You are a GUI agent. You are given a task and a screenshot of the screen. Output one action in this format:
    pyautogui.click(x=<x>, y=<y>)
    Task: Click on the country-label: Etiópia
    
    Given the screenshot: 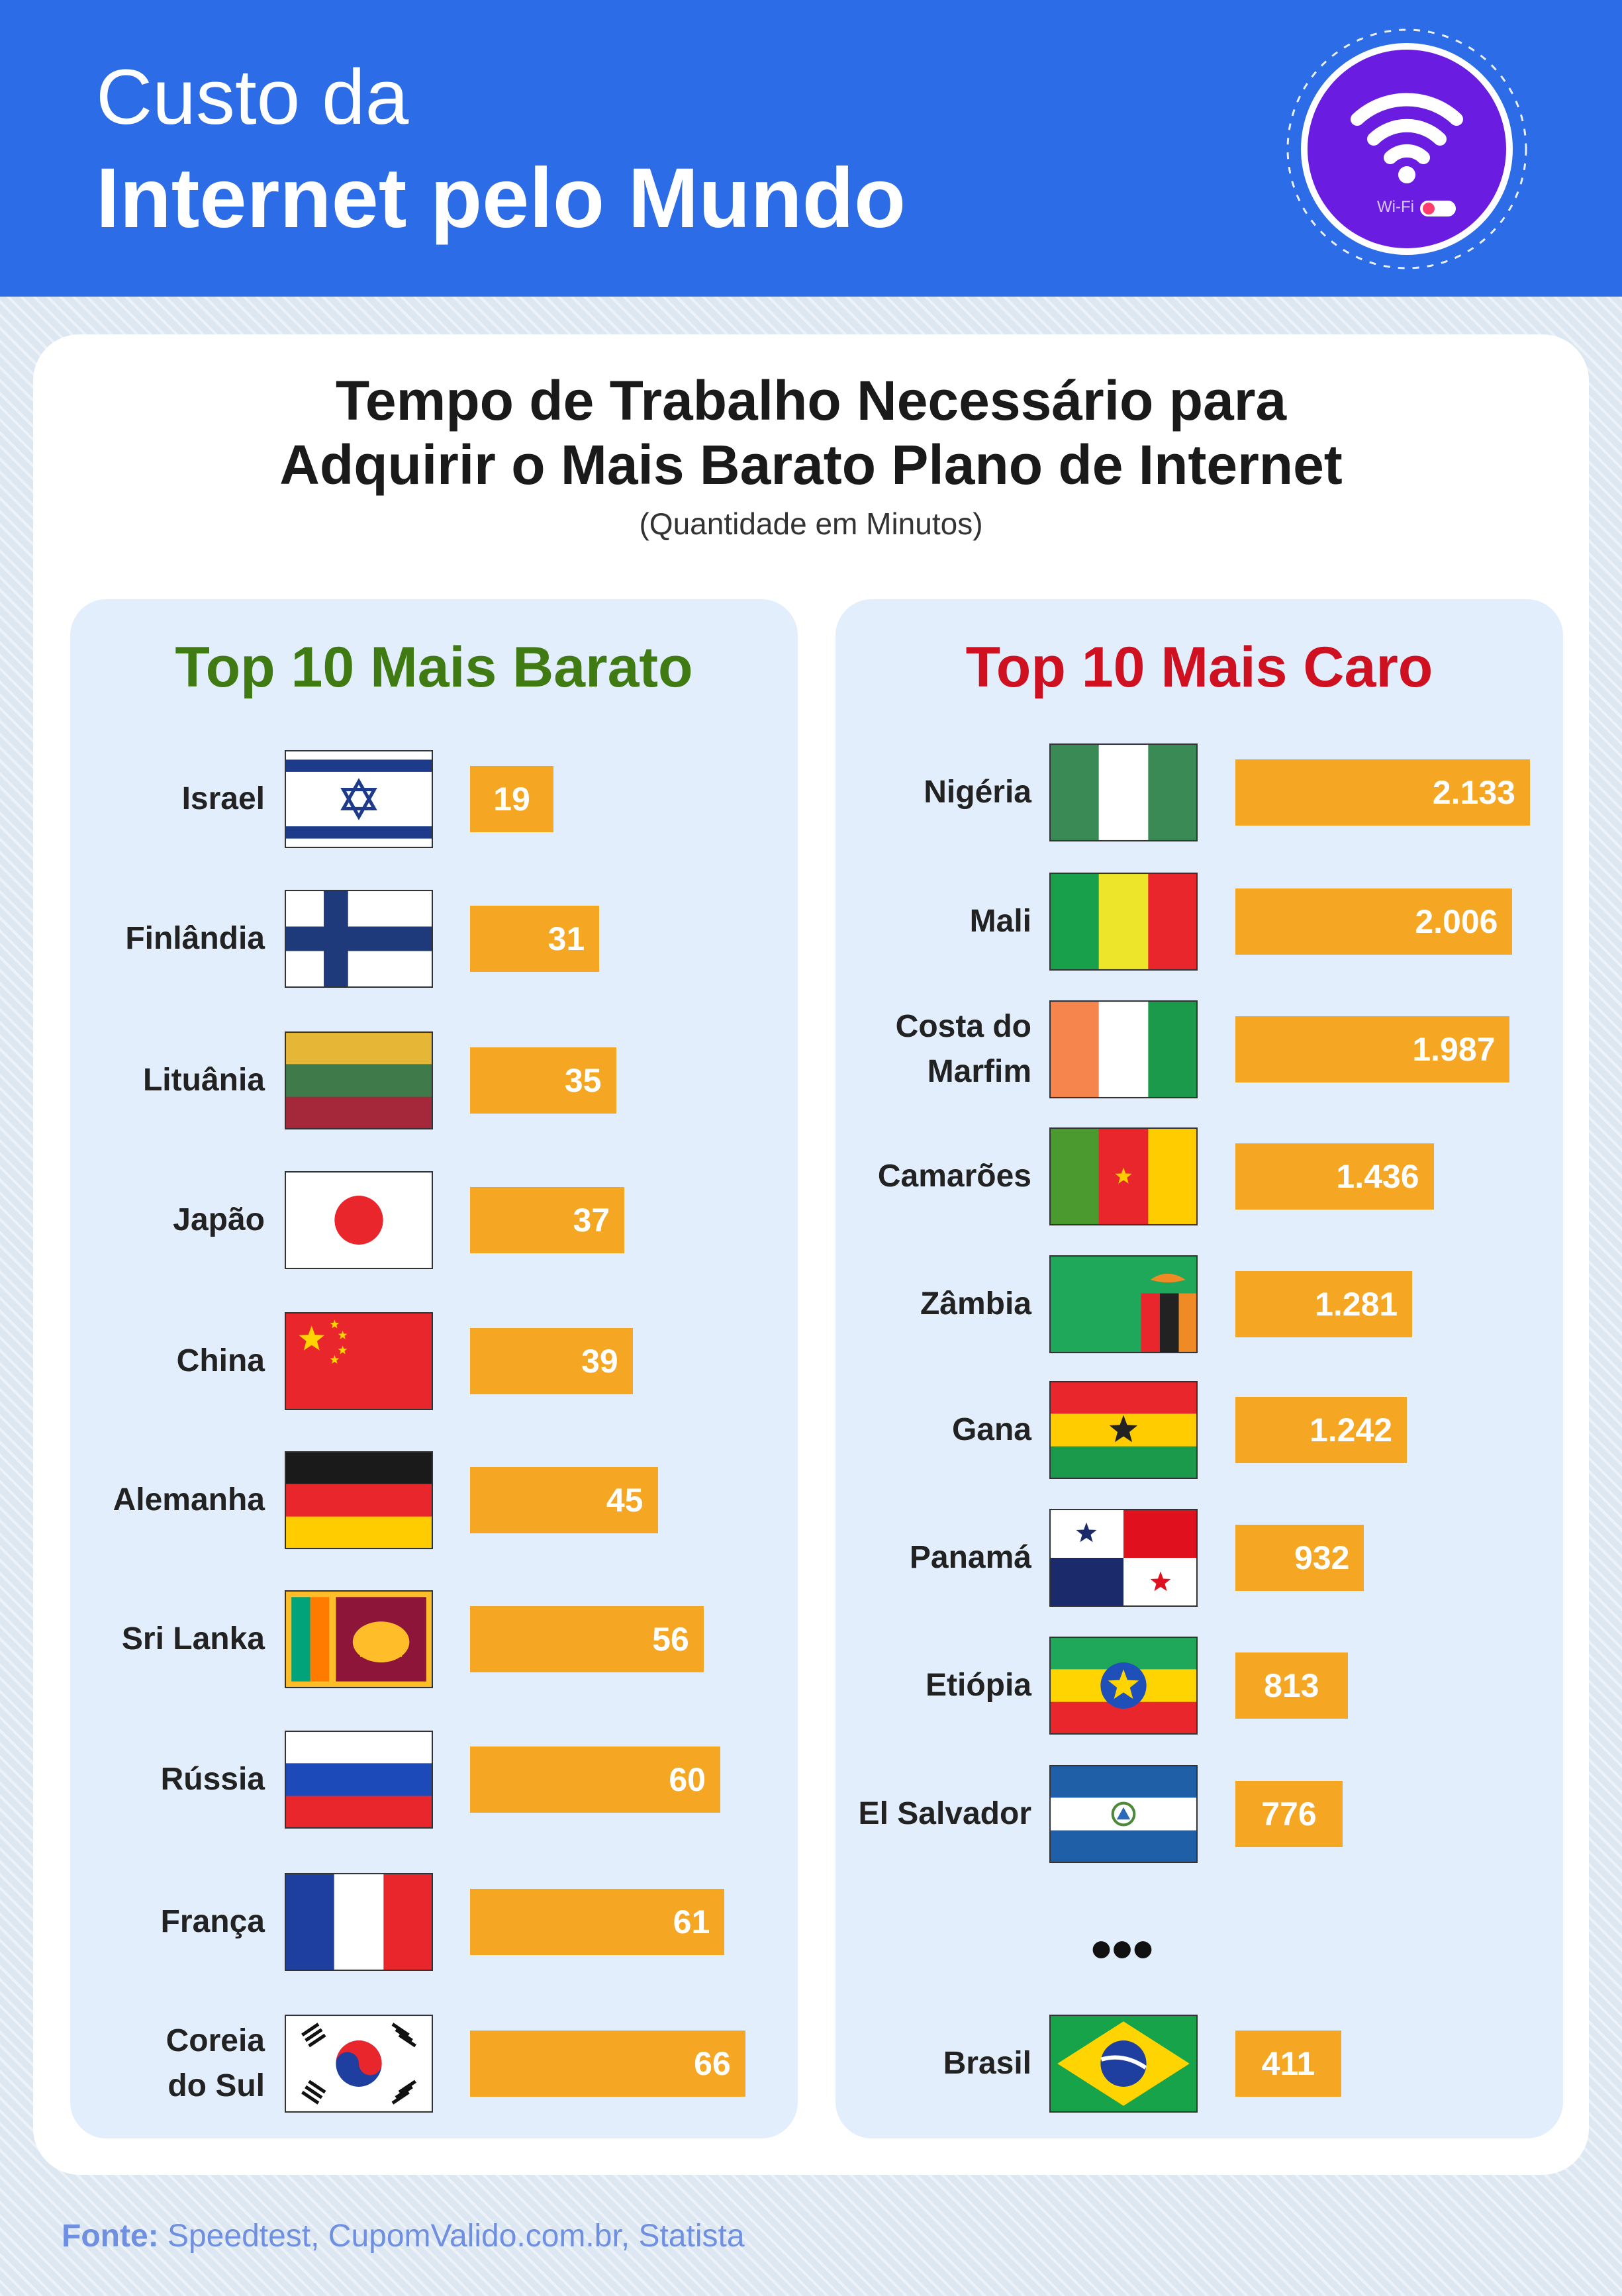 What is the action you would take?
    pyautogui.click(x=978, y=1685)
    